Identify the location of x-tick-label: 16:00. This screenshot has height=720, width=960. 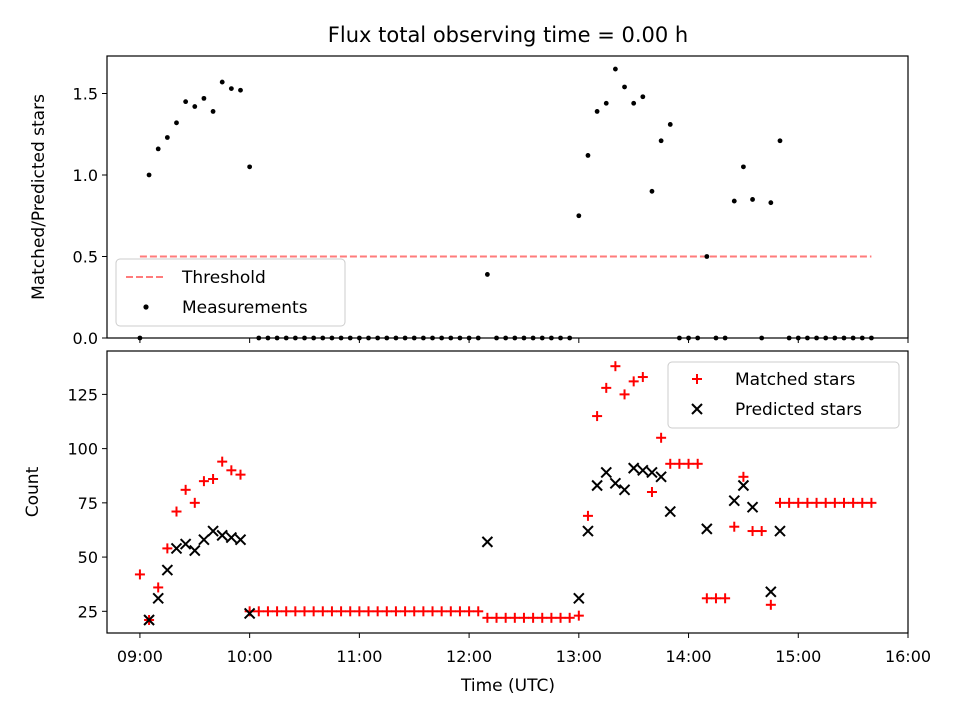
(908, 656).